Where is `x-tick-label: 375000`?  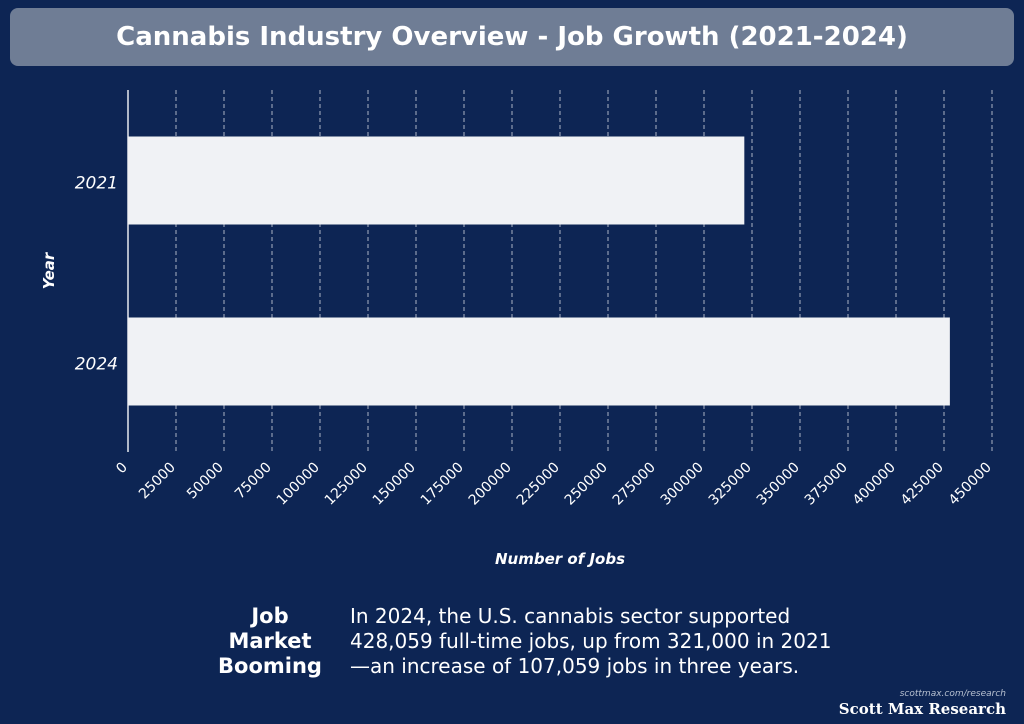 x-tick-label: 375000 is located at coordinates (826, 484).